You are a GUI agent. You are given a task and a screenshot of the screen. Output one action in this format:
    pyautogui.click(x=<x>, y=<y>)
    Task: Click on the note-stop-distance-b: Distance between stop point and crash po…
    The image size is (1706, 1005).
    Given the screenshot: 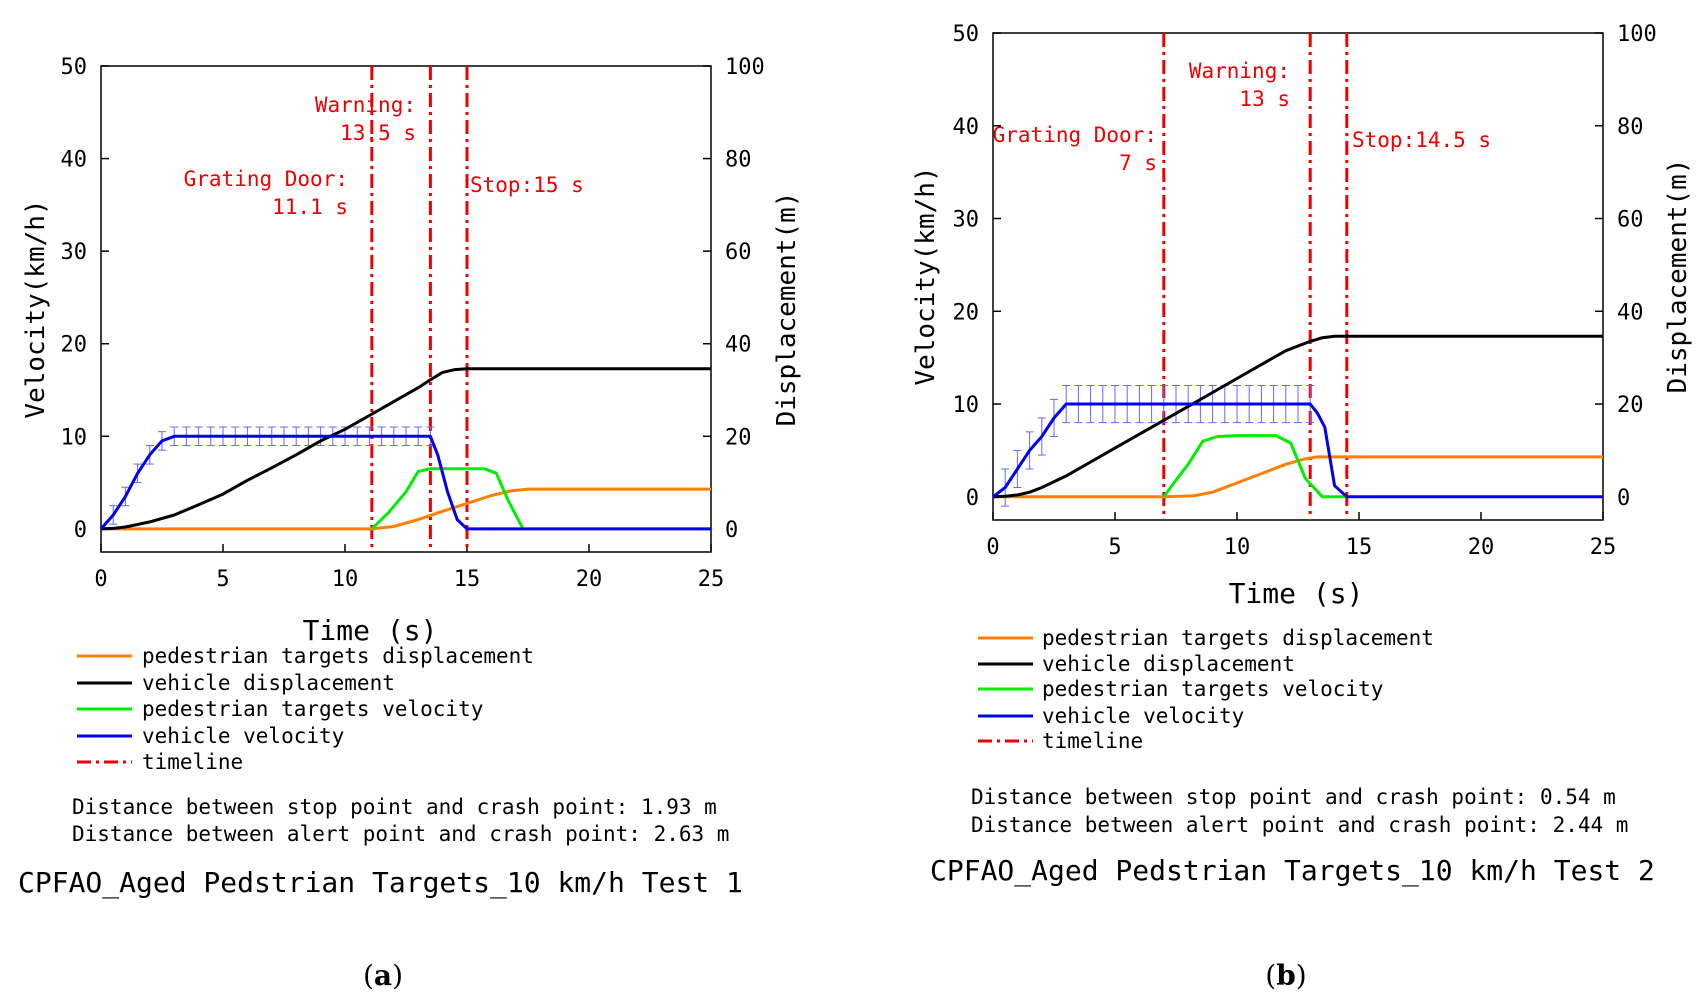 What is the action you would take?
    pyautogui.click(x=1293, y=797)
    